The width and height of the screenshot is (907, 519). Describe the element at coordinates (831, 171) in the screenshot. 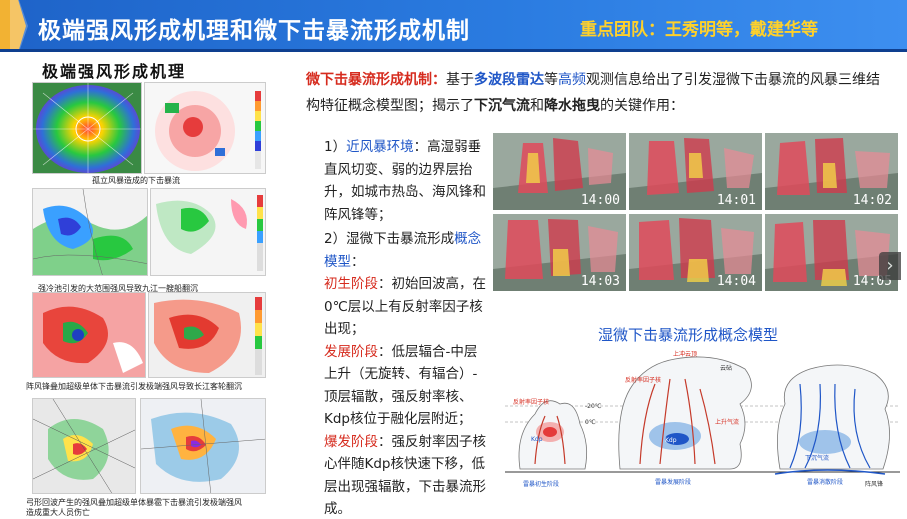

I see `radar-frame: 14:02` at that location.